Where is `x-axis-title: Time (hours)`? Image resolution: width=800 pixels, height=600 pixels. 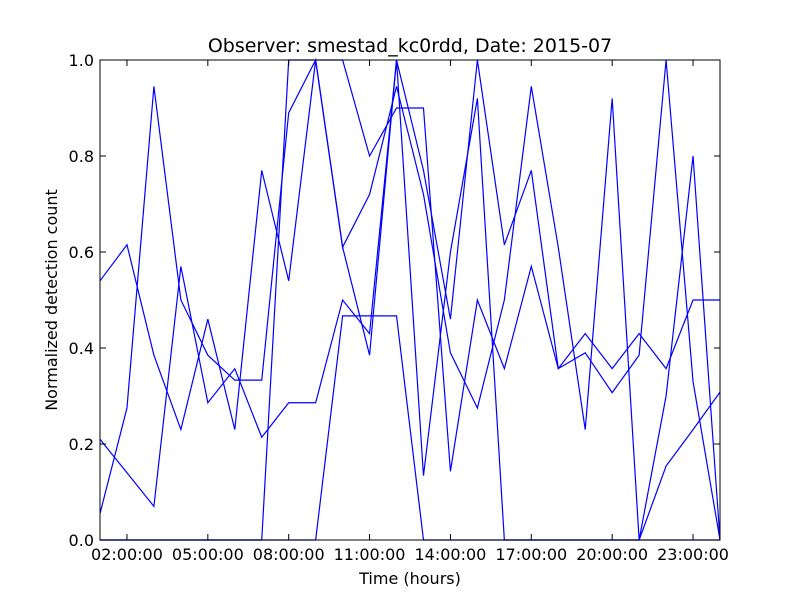
x-axis-title: Time (hours) is located at coordinates (409, 578).